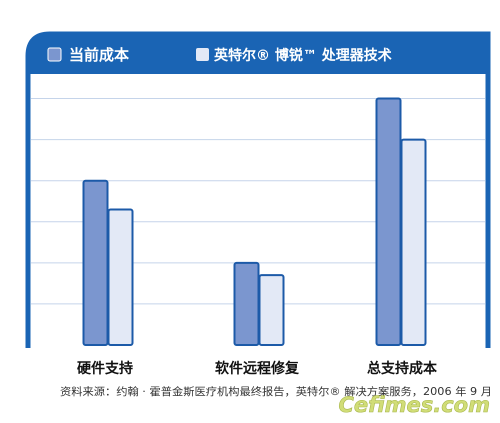 The height and width of the screenshot is (423, 500). I want to click on category-label-software-remote-repair: 软件远程修复, so click(257, 368).